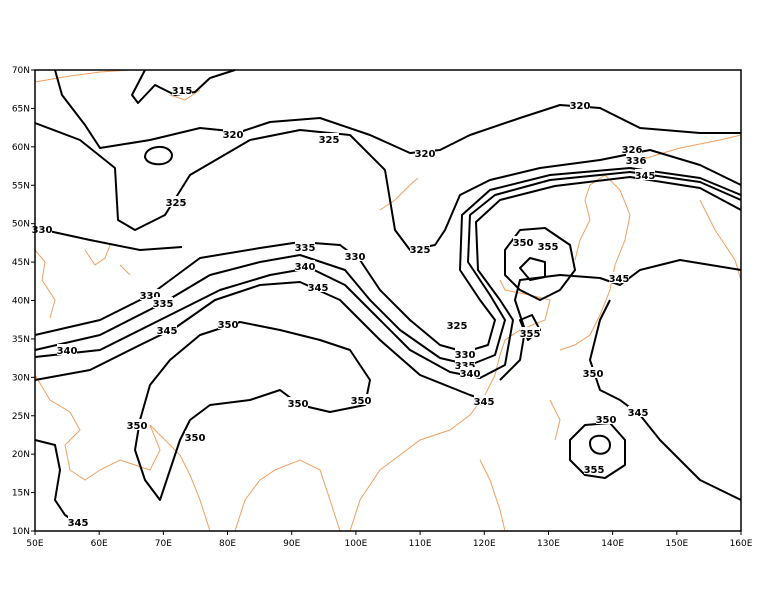 Image resolution: width=777 pixels, height=600 pixels. What do you see at coordinates (21, 225) in the screenshot?
I see `y-tick-label: 50N` at bounding box center [21, 225].